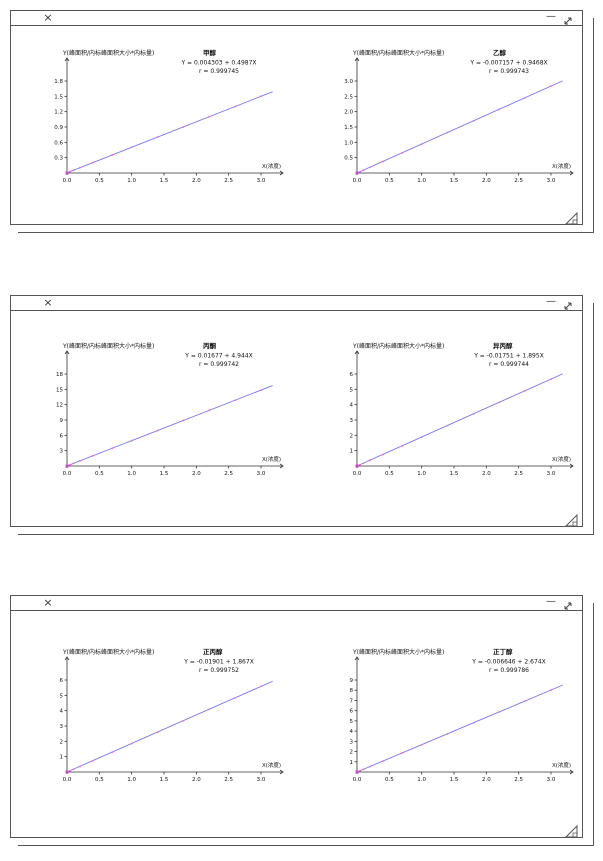  What do you see at coordinates (58, 159) in the screenshot?
I see `svg-text: 0.3` at bounding box center [58, 159].